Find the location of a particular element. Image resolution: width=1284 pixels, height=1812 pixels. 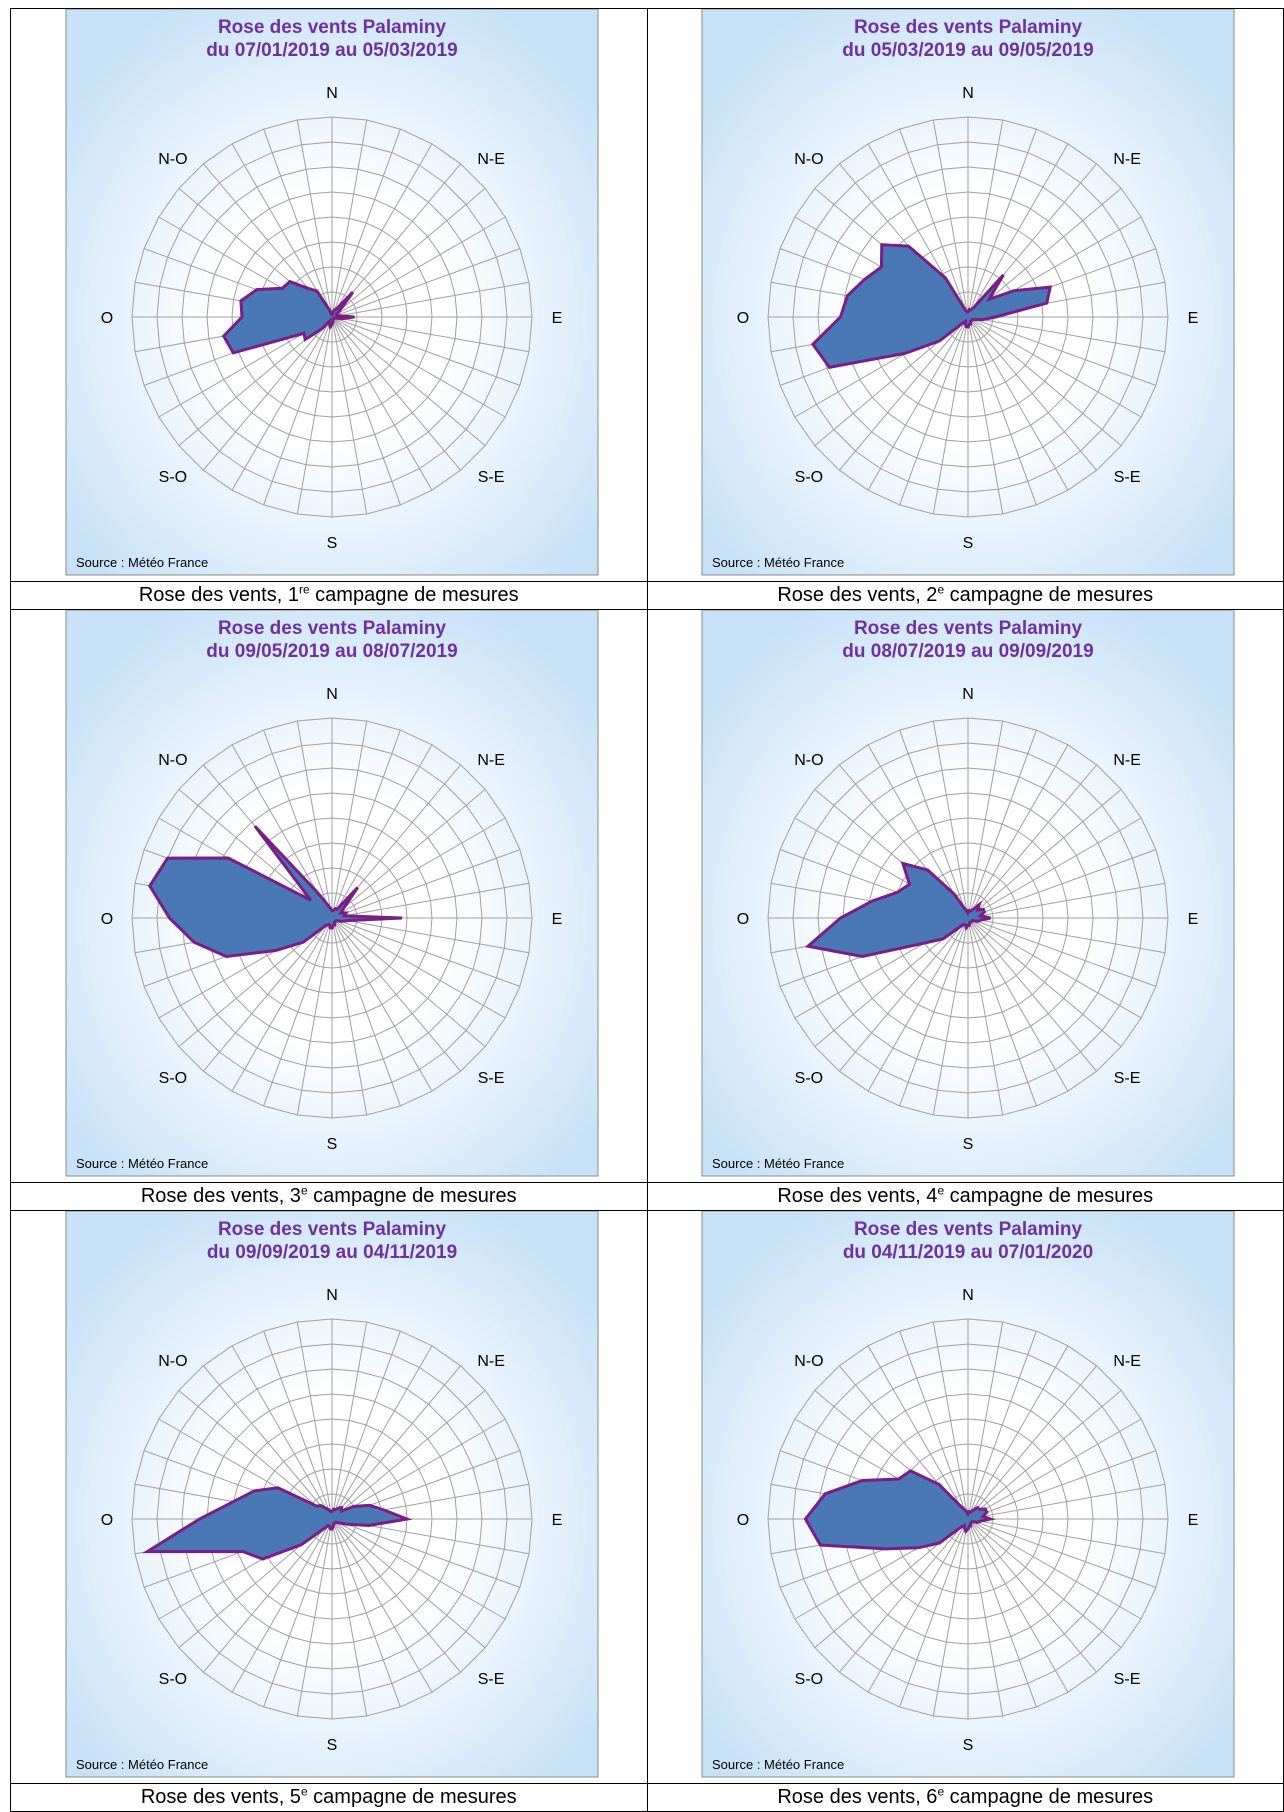

direction-label: O is located at coordinates (107, 919).